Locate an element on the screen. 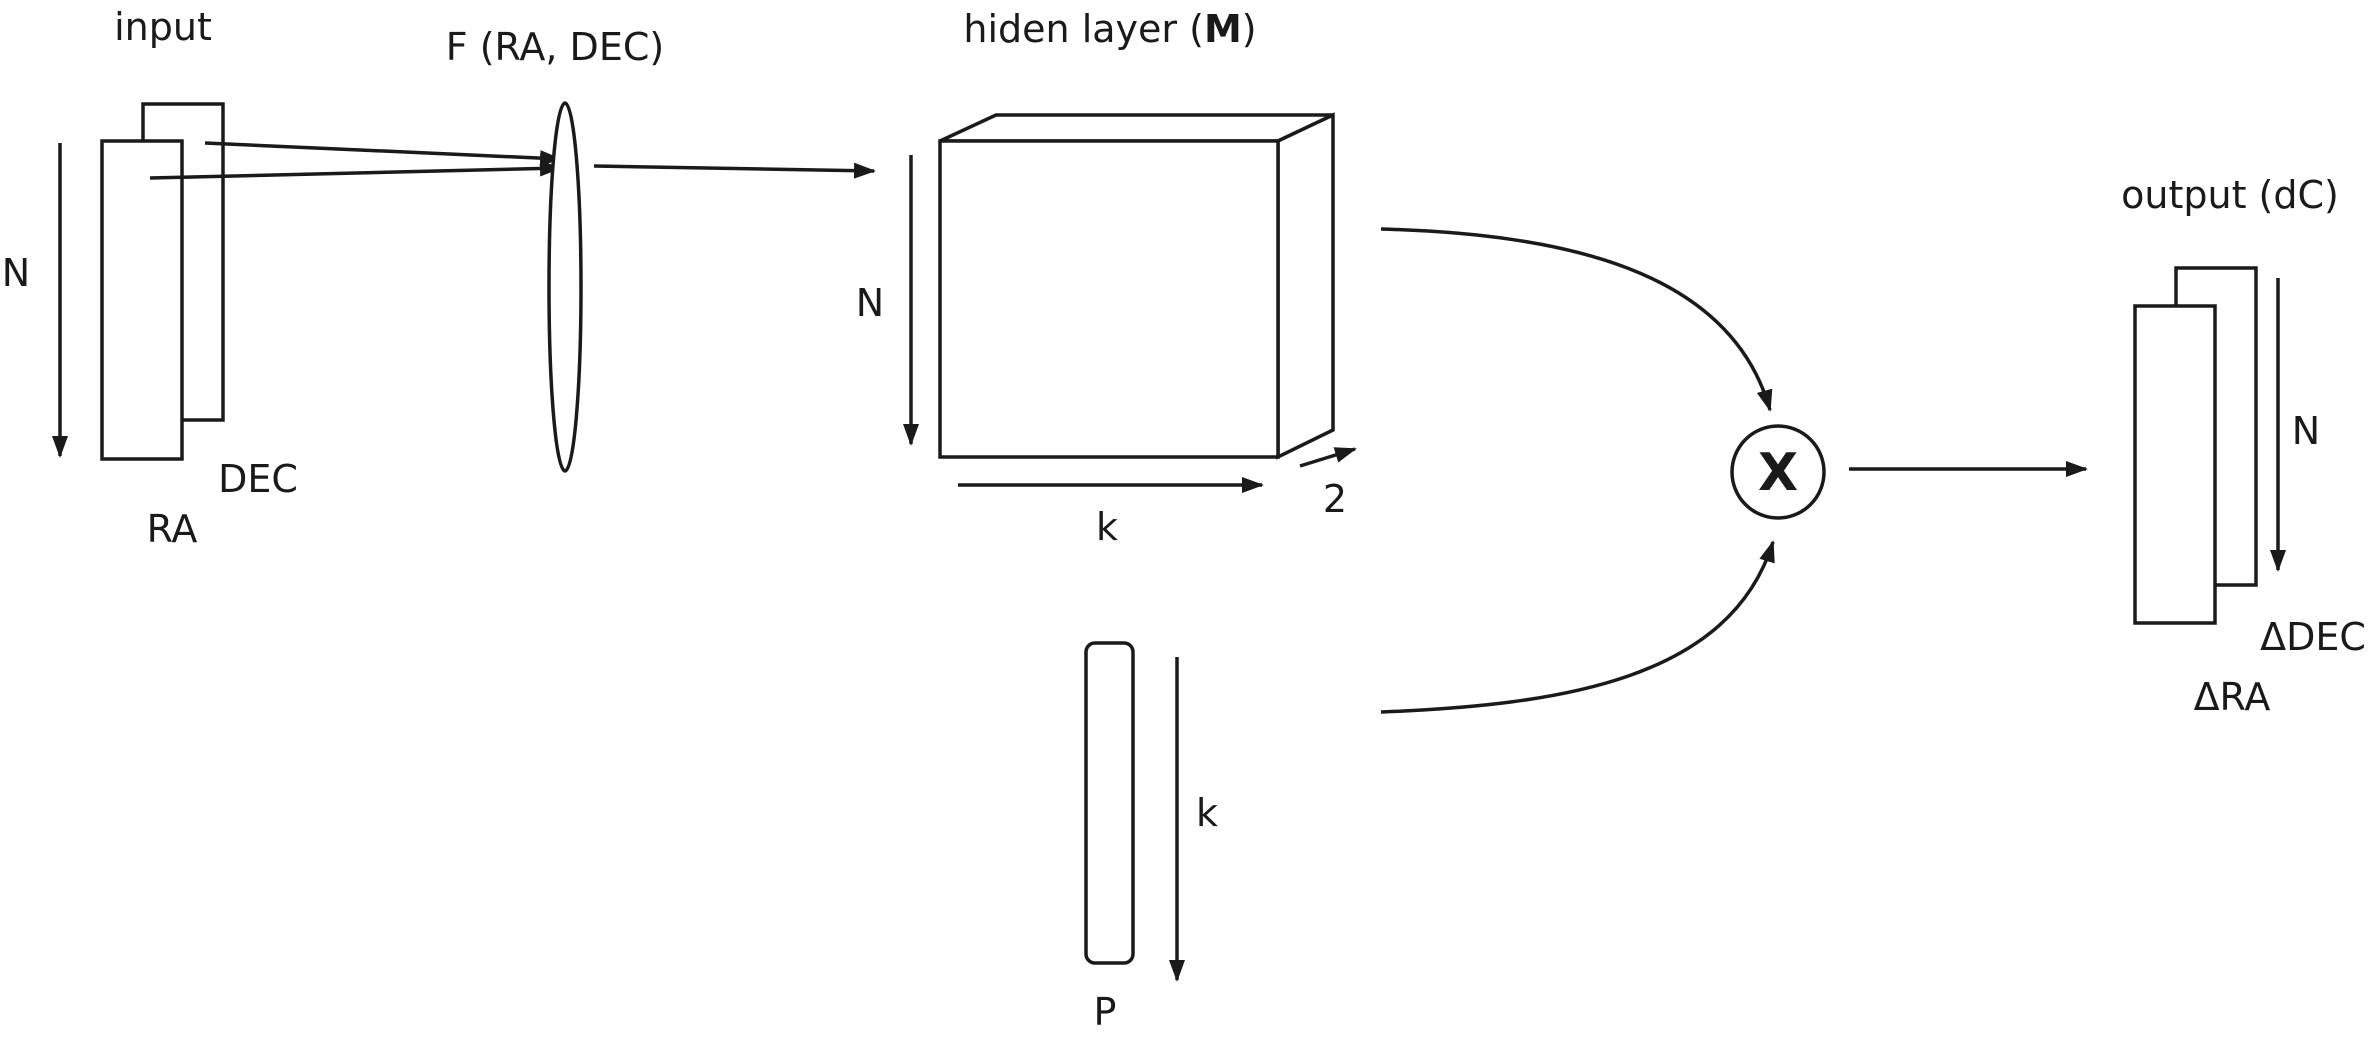 The width and height of the screenshot is (2374, 1043). output-n-label: N is located at coordinates (2306, 431).